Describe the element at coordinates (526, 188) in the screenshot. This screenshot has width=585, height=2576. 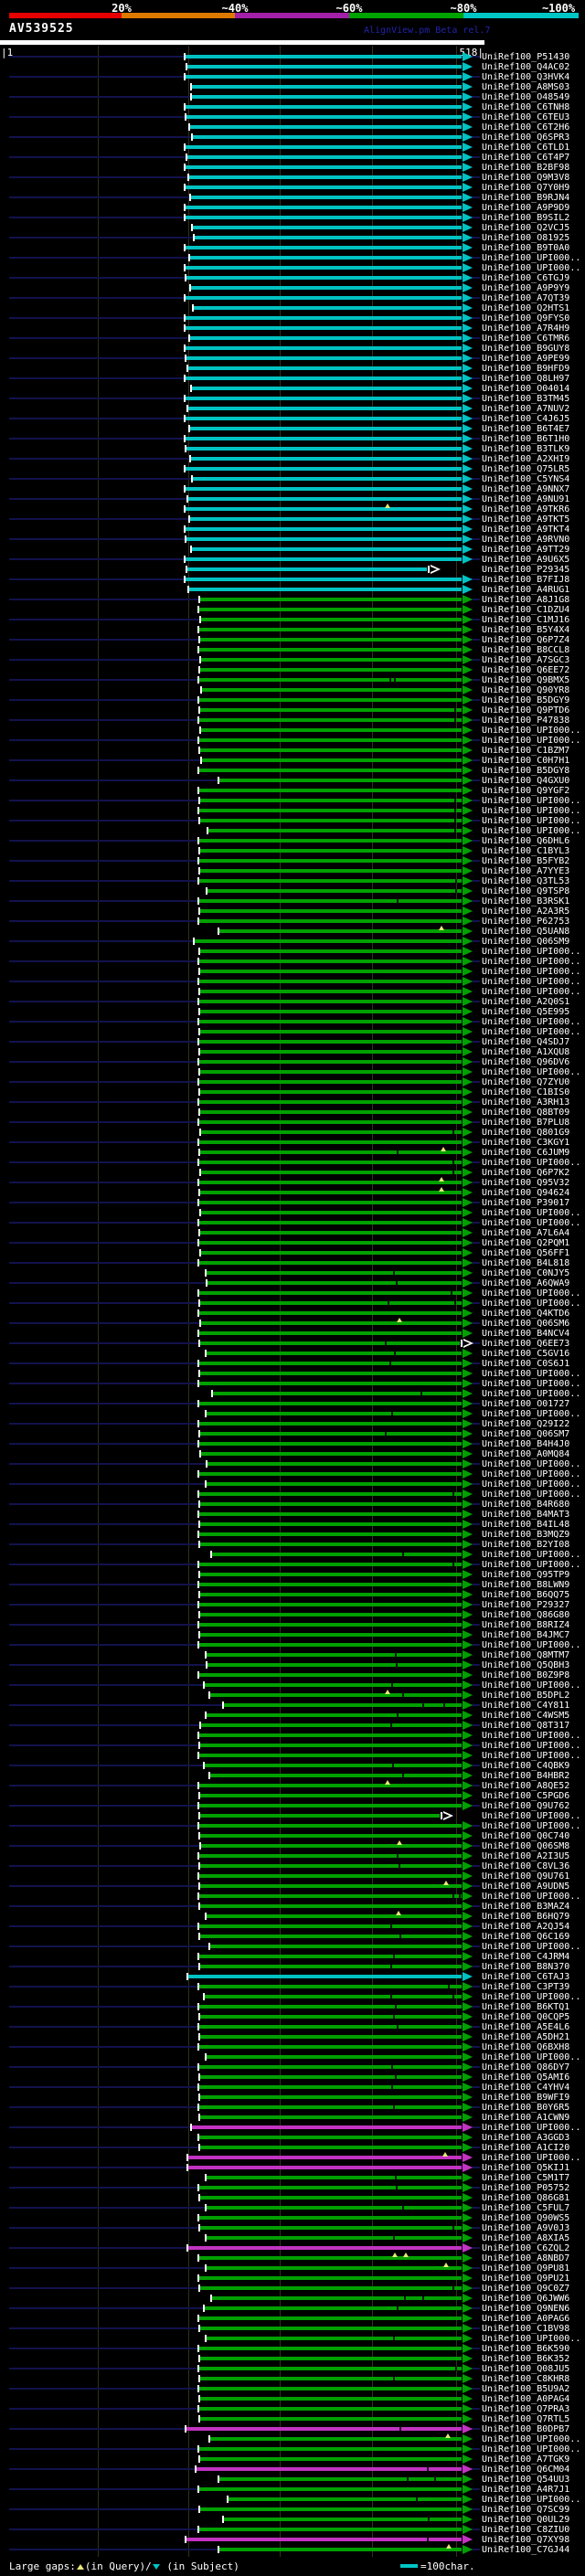
I see `hit-accession-label: UniRef100_Q7Y0H9` at that location.